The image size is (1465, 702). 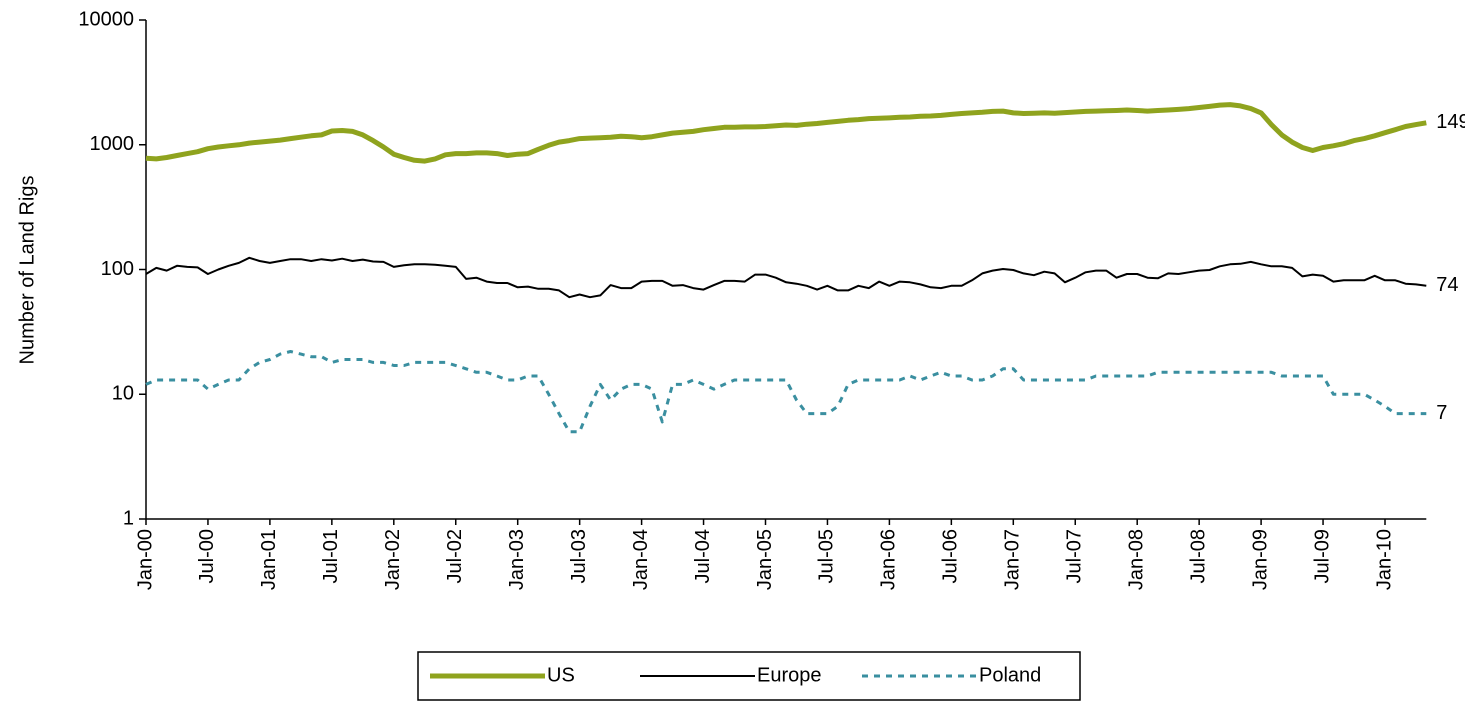 What do you see at coordinates (749, 676) in the screenshot?
I see `legend-box` at bounding box center [749, 676].